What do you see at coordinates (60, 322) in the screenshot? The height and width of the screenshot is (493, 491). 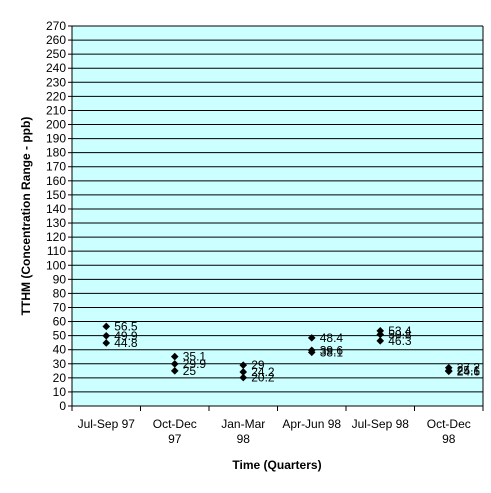 I see `y-tick-label: 60` at bounding box center [60, 322].